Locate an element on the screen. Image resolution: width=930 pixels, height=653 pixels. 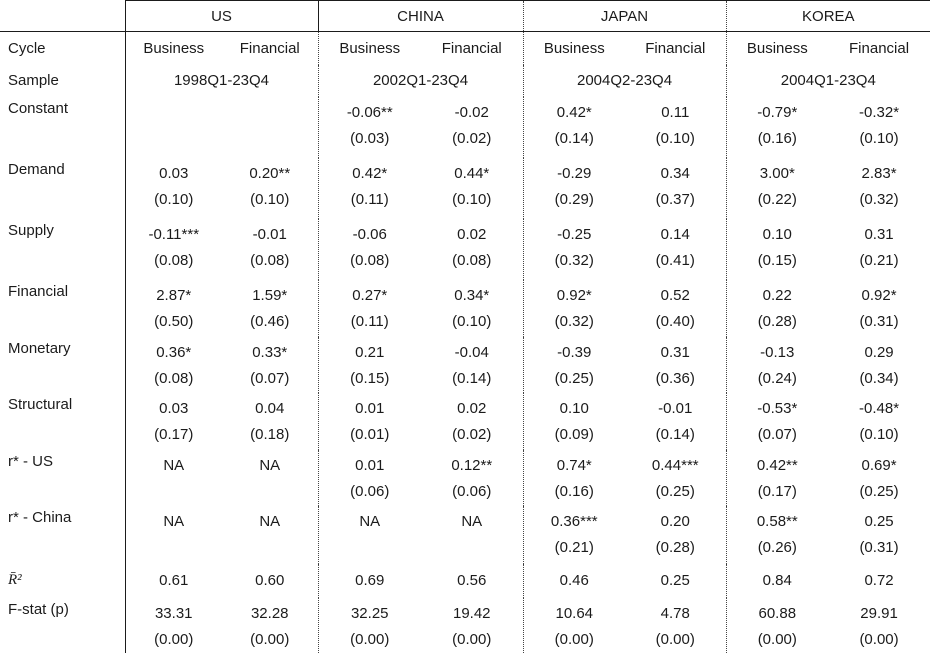
coef-cell: -0.48* (0.10) is located at coordinates (879, 421).